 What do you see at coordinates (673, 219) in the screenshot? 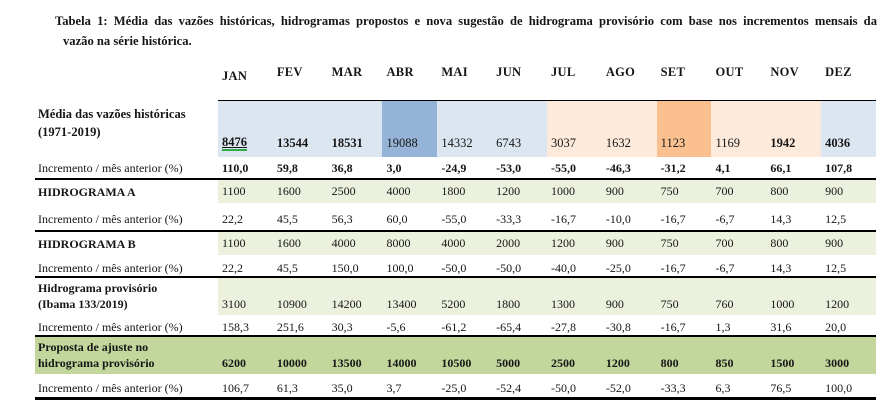
I see `cell-value: -16,7` at bounding box center [673, 219].